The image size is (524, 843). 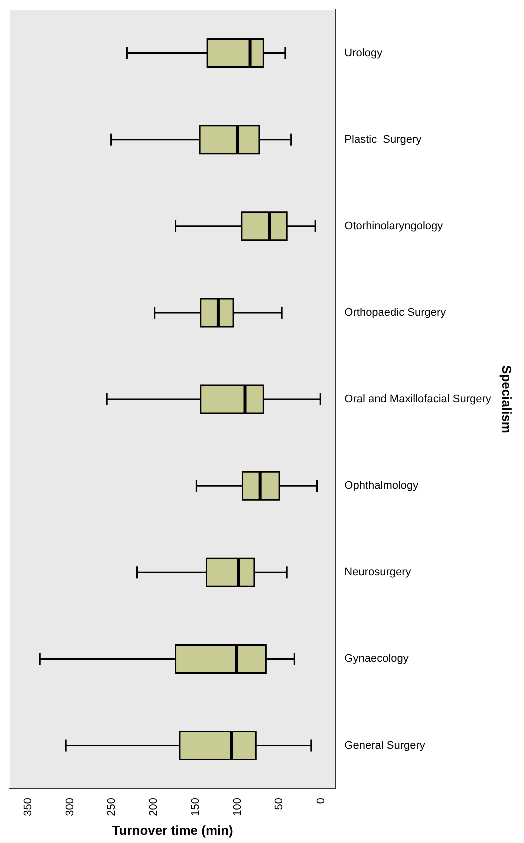 I want to click on y-tick-label: Orthopaedic Surgery, so click(x=395, y=312).